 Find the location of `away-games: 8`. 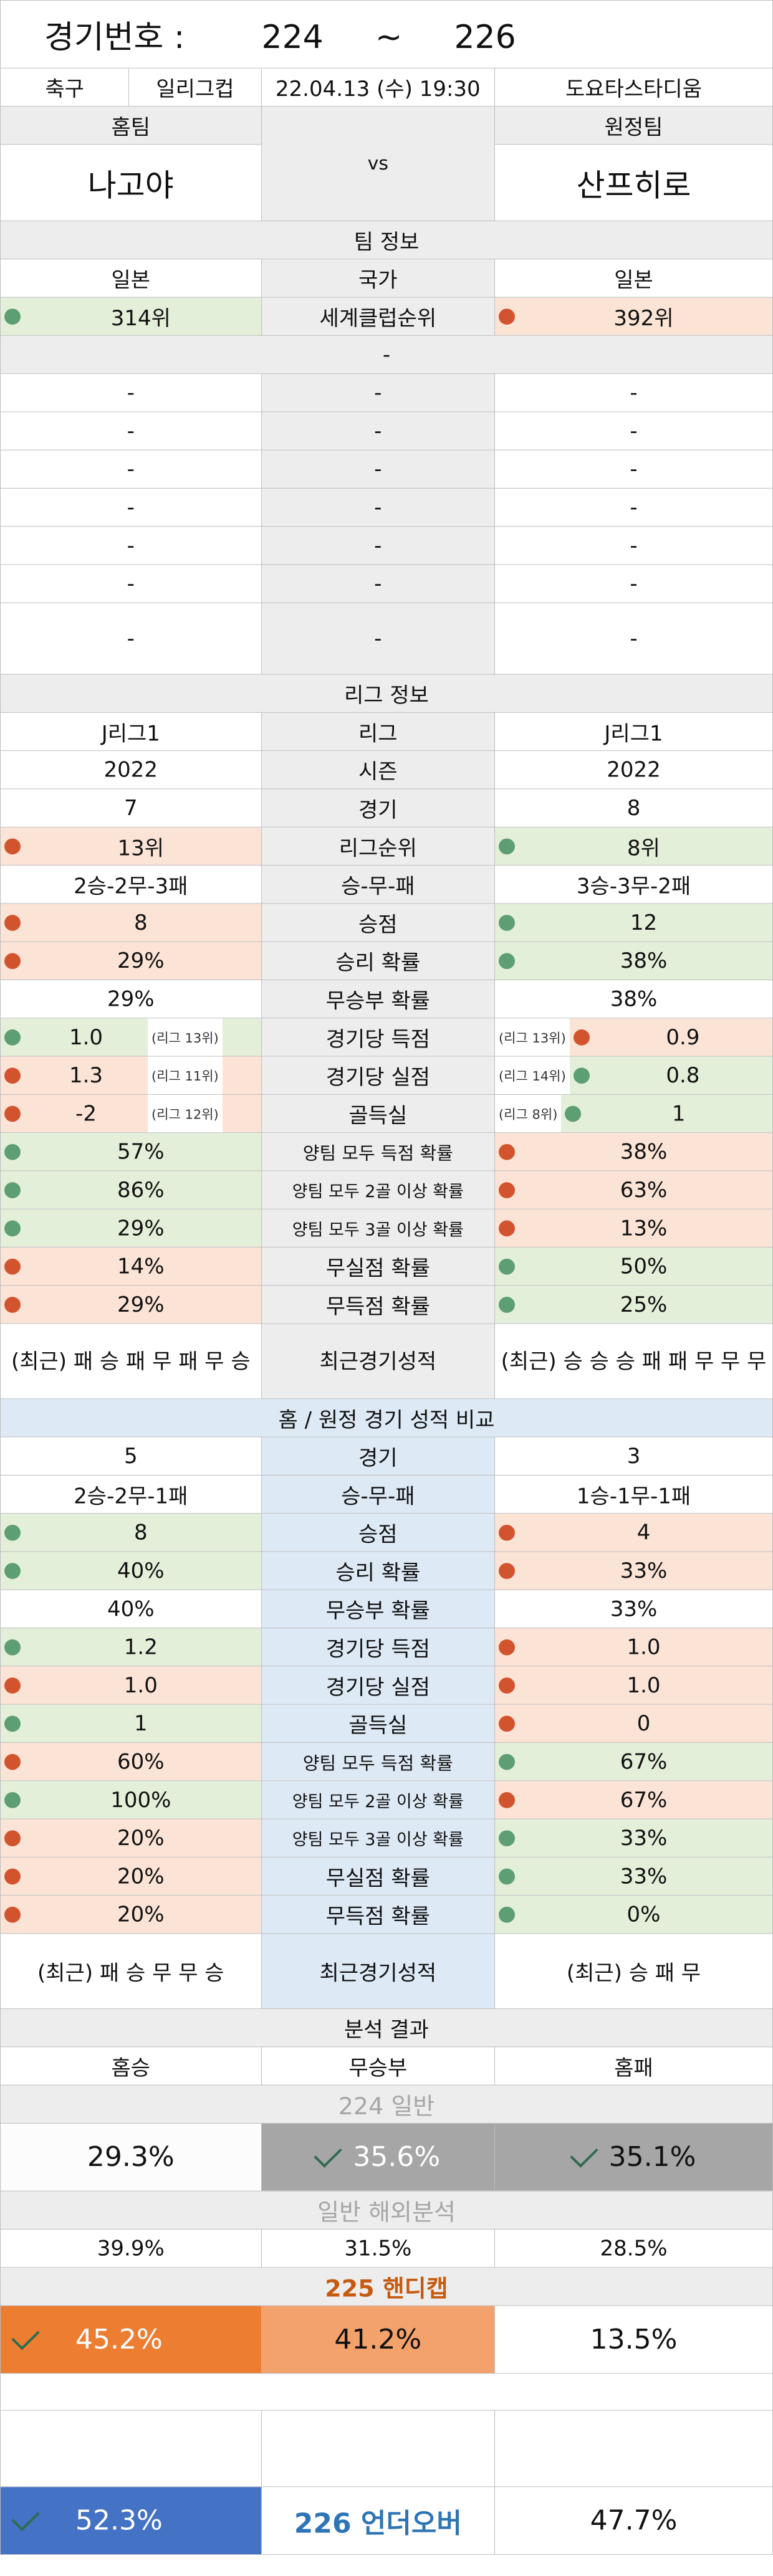

away-games: 8 is located at coordinates (633, 808).